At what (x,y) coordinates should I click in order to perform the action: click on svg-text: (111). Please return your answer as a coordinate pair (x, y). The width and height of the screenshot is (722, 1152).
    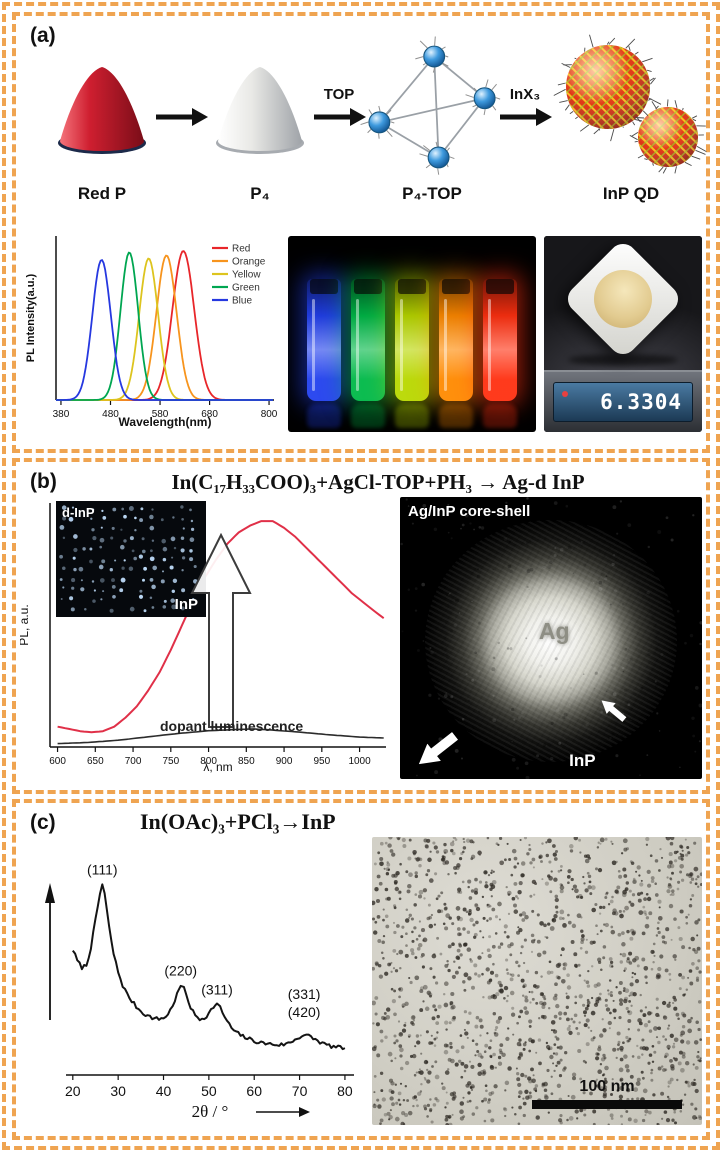
    Looking at the image, I should click on (102, 870).